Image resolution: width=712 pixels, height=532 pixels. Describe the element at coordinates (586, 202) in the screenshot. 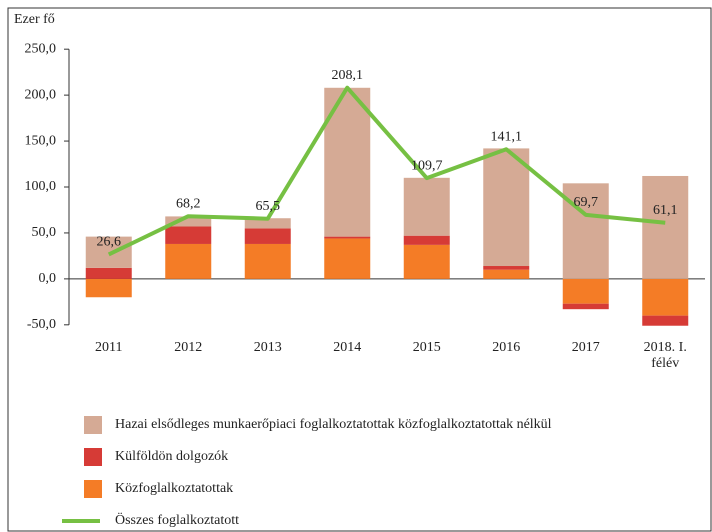

I see `data-label: 69,7` at that location.